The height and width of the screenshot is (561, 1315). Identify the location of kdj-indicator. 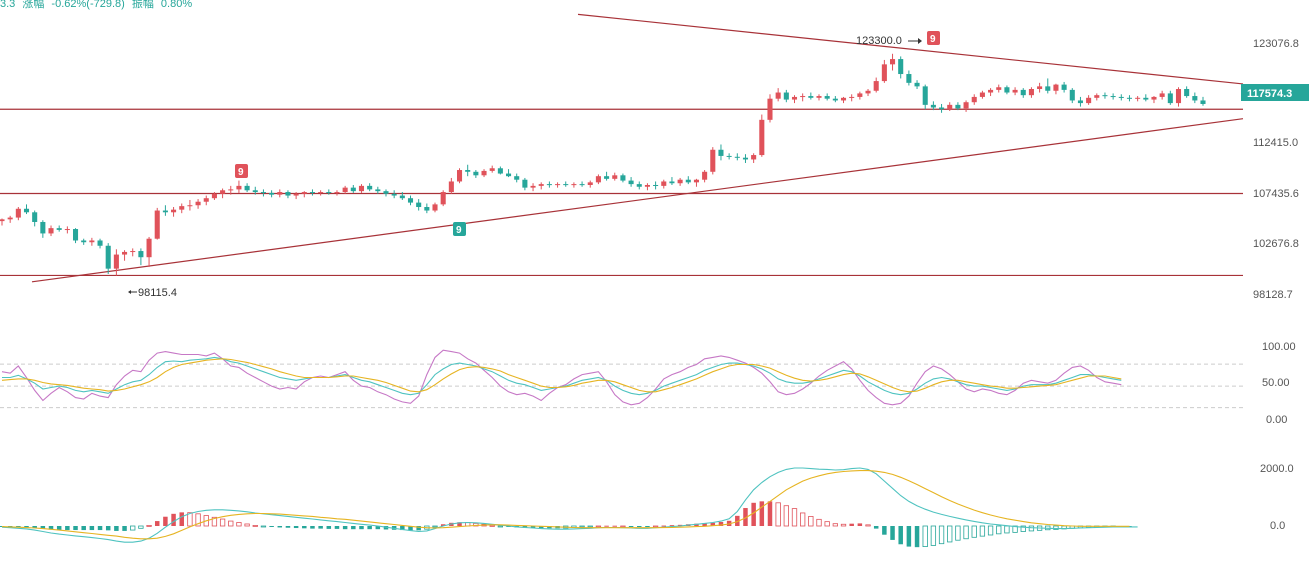
(561, 377).